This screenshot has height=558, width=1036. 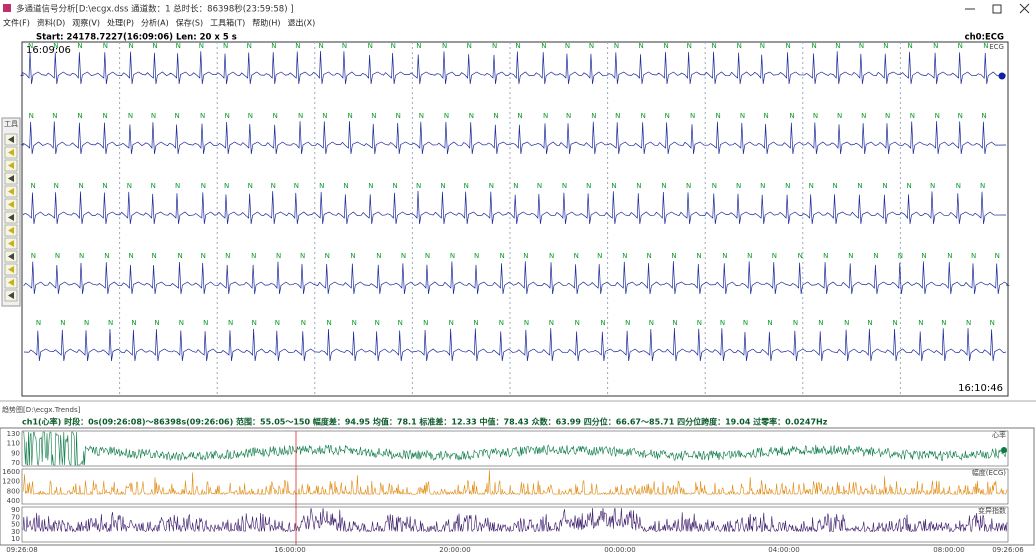 What do you see at coordinates (86, 23) in the screenshot?
I see `menu-item: 观察(V)` at bounding box center [86, 23].